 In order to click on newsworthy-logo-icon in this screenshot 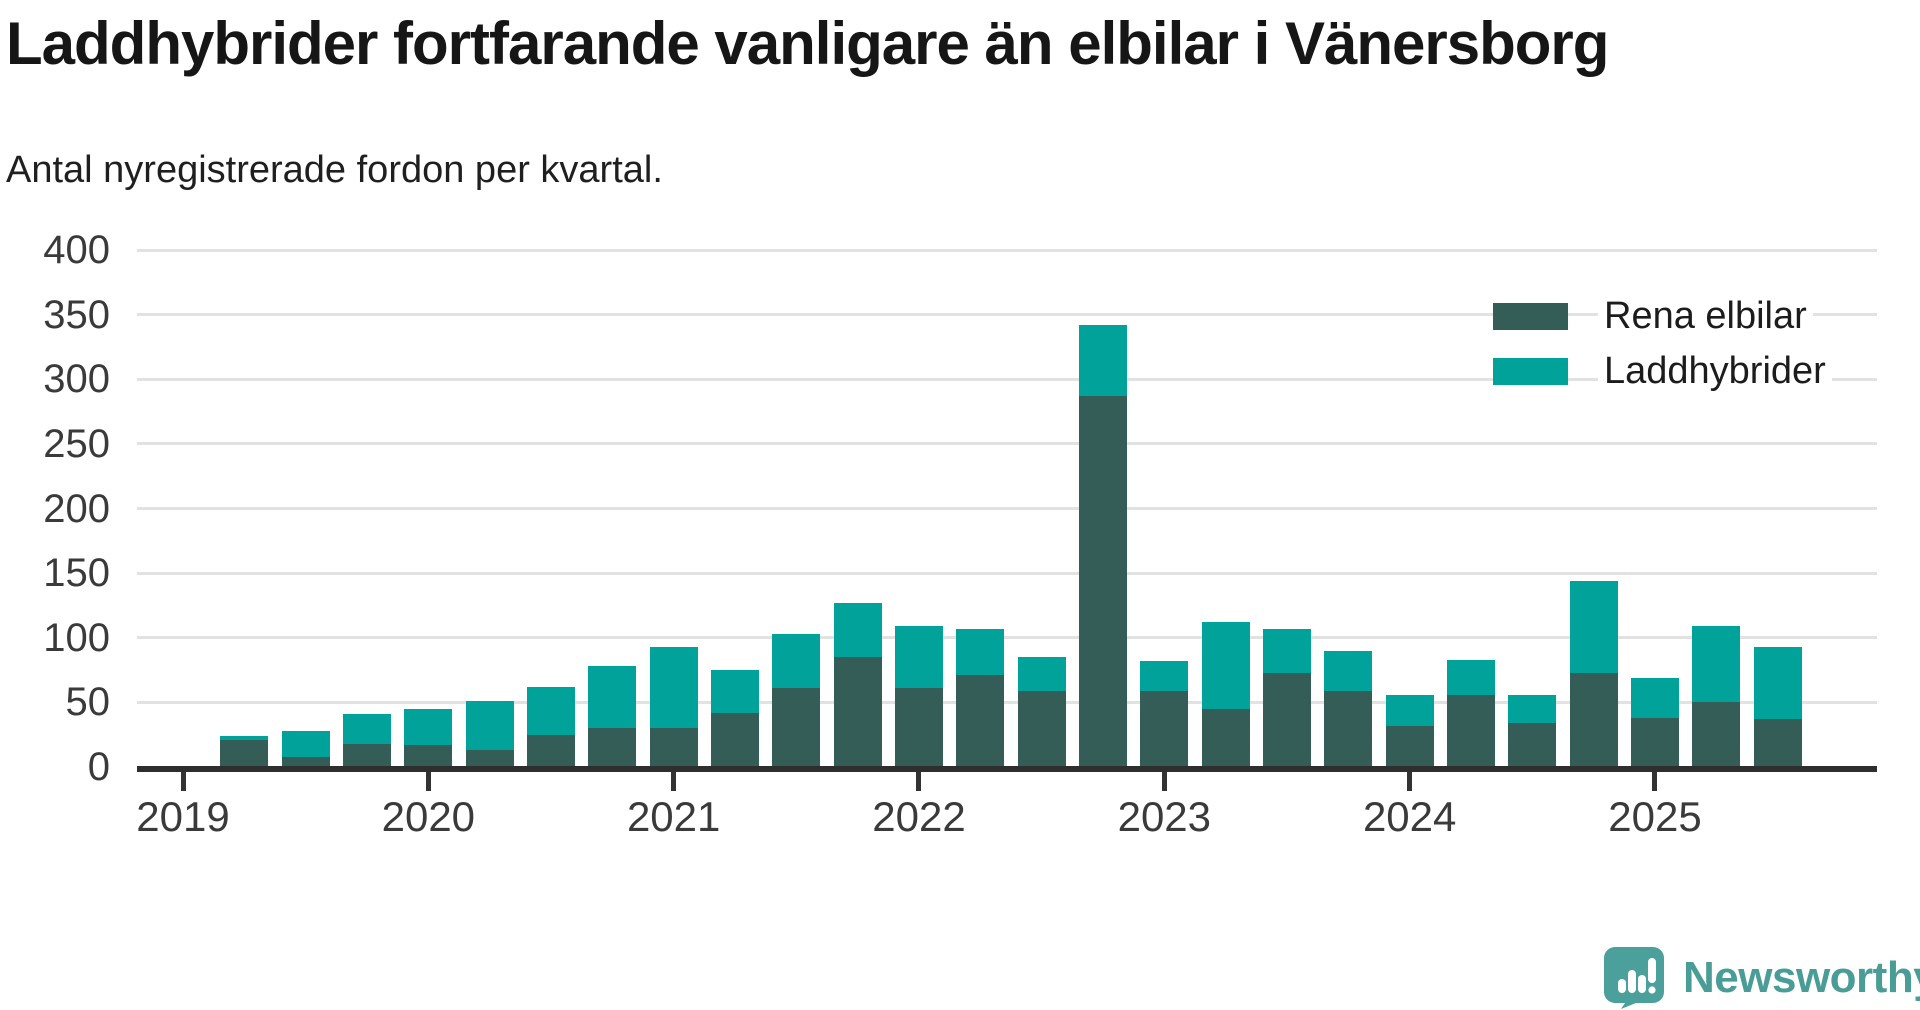, I will do `click(1634, 978)`.